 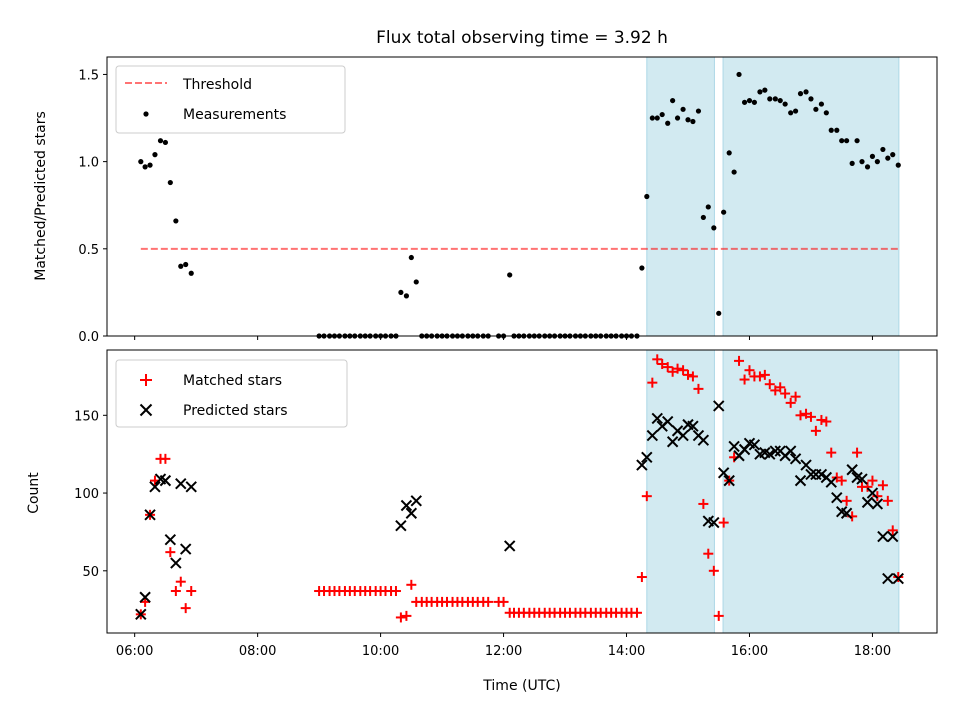 I want to click on ratio-x-ticks, so click(x=503, y=338).